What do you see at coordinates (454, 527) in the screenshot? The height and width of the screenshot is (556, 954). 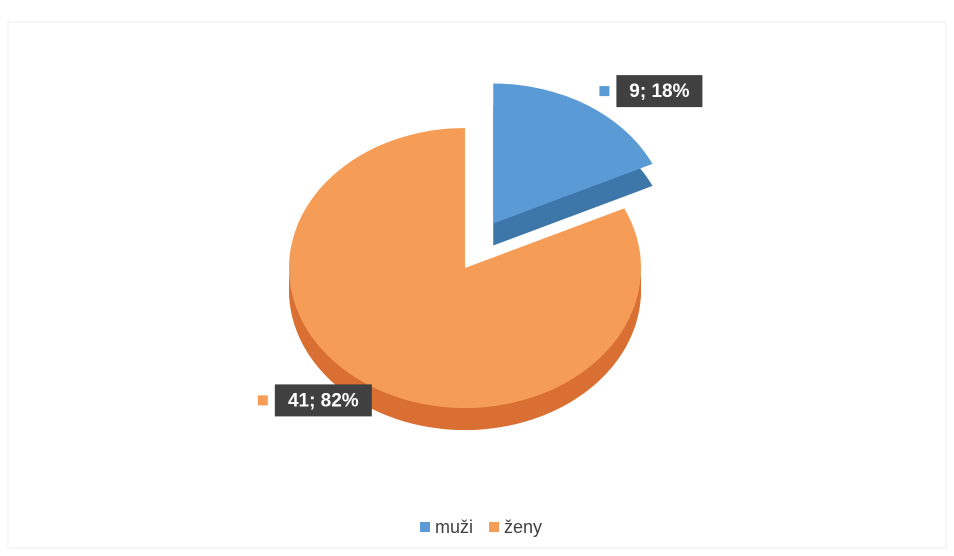 I see `legend-label: muži` at bounding box center [454, 527].